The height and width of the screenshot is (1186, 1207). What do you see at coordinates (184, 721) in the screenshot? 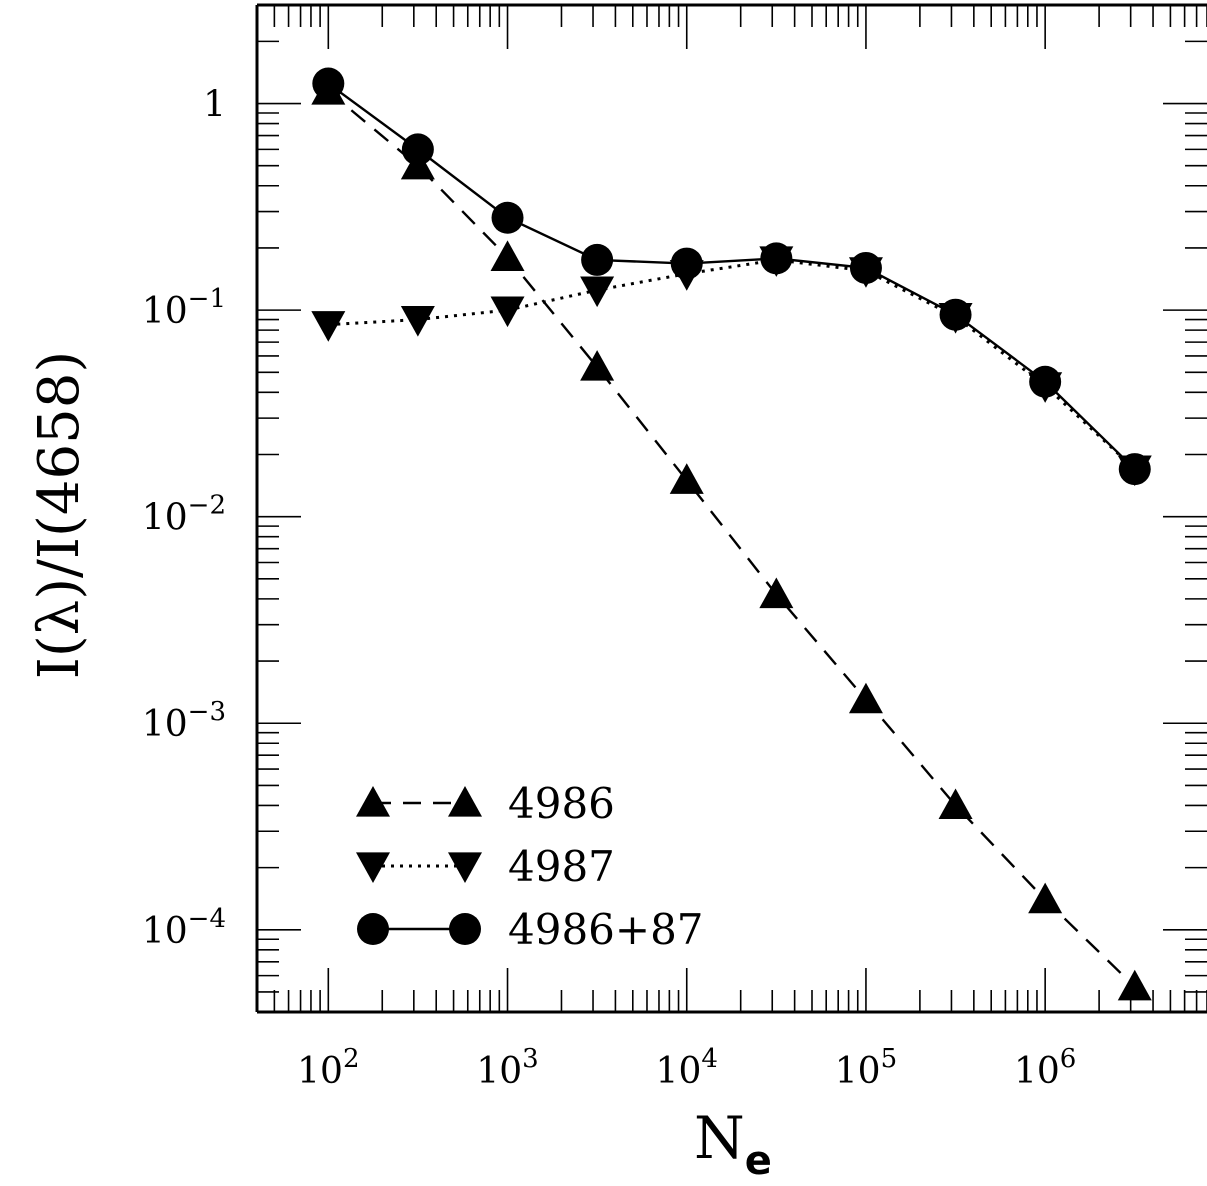
I see `y-tick-label: 10⁻³` at bounding box center [184, 721].